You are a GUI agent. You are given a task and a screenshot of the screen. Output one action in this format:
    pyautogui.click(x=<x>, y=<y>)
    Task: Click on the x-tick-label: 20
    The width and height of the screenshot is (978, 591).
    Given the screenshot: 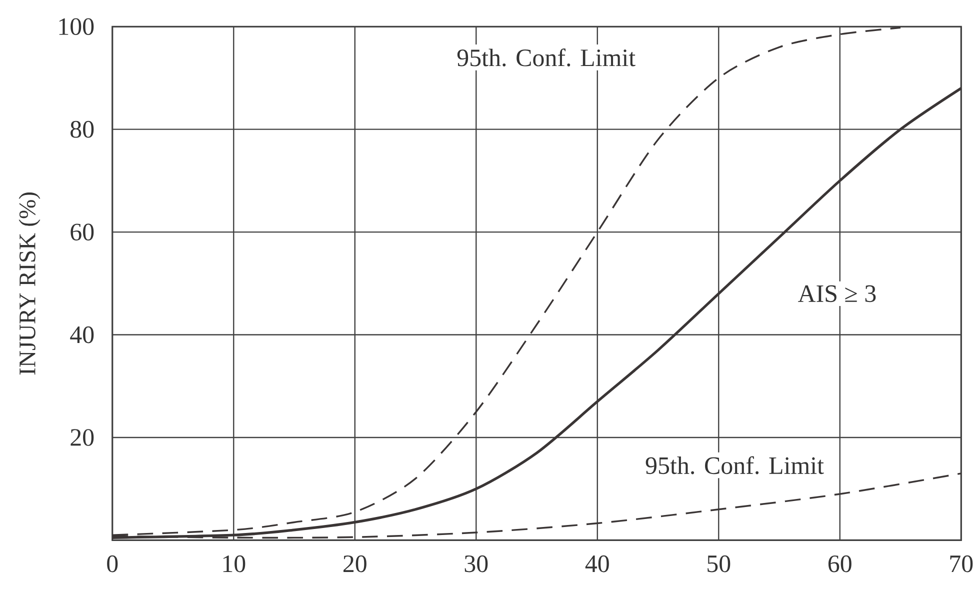 What is the action you would take?
    pyautogui.click(x=354, y=563)
    